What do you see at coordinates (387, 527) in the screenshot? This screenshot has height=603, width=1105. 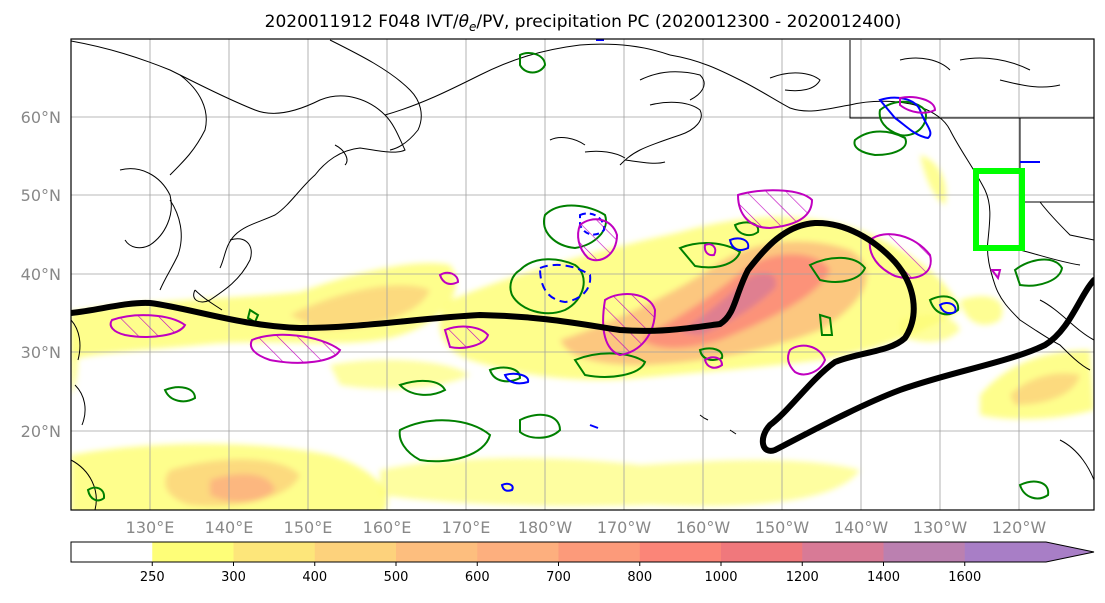 I see `lon-tick-label: 160°E` at bounding box center [387, 527].